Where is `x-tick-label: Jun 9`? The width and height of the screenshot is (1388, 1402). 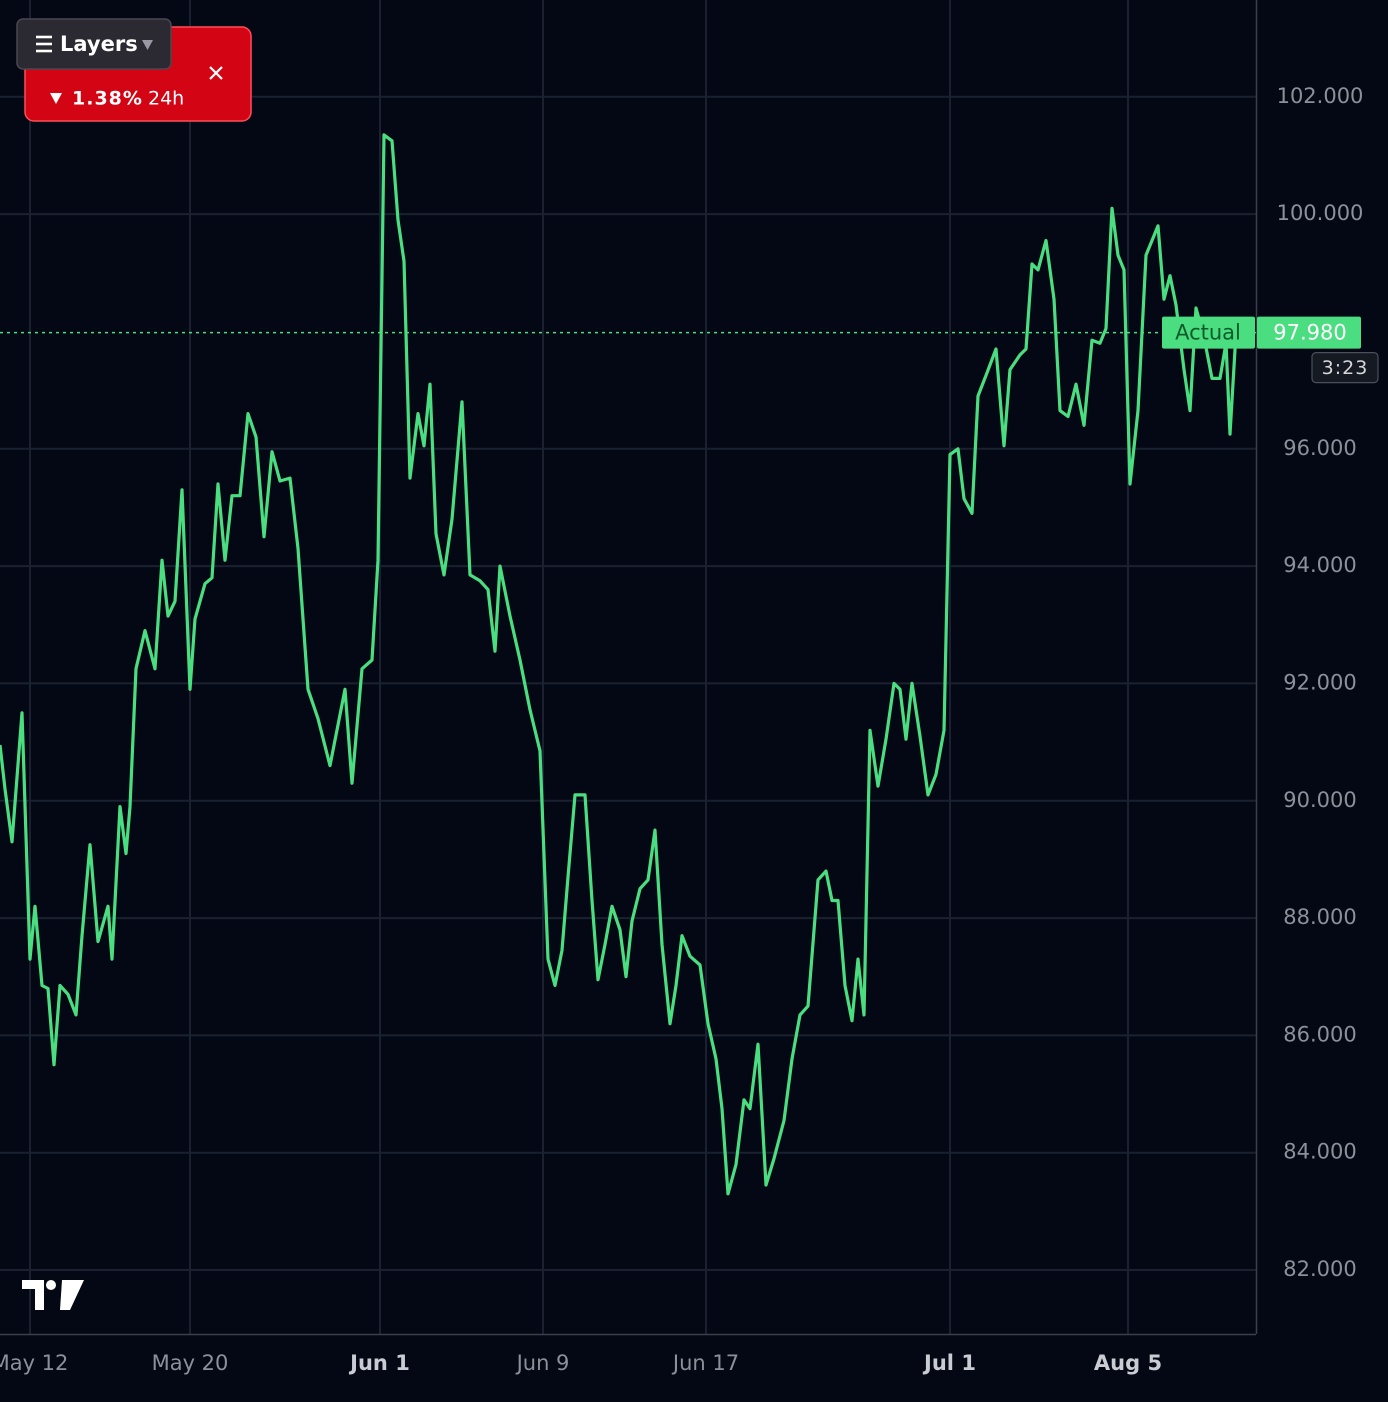
x-tick-label: Jun 9 is located at coordinates (542, 1363).